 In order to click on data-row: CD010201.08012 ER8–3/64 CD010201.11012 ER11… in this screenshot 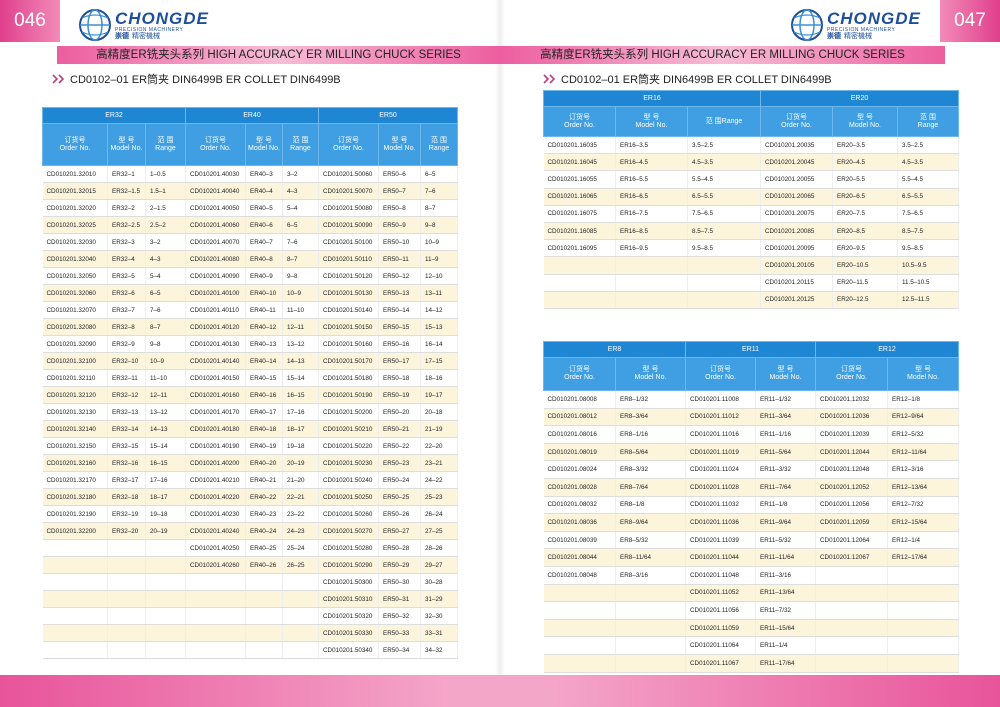, I will do `click(751, 417)`.